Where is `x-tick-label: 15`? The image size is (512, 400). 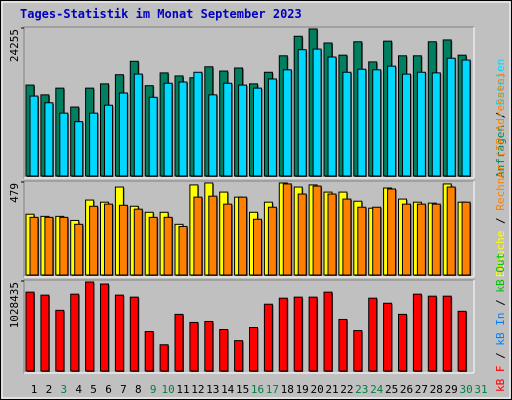 x-tick-label: 15 is located at coordinates (242, 389).